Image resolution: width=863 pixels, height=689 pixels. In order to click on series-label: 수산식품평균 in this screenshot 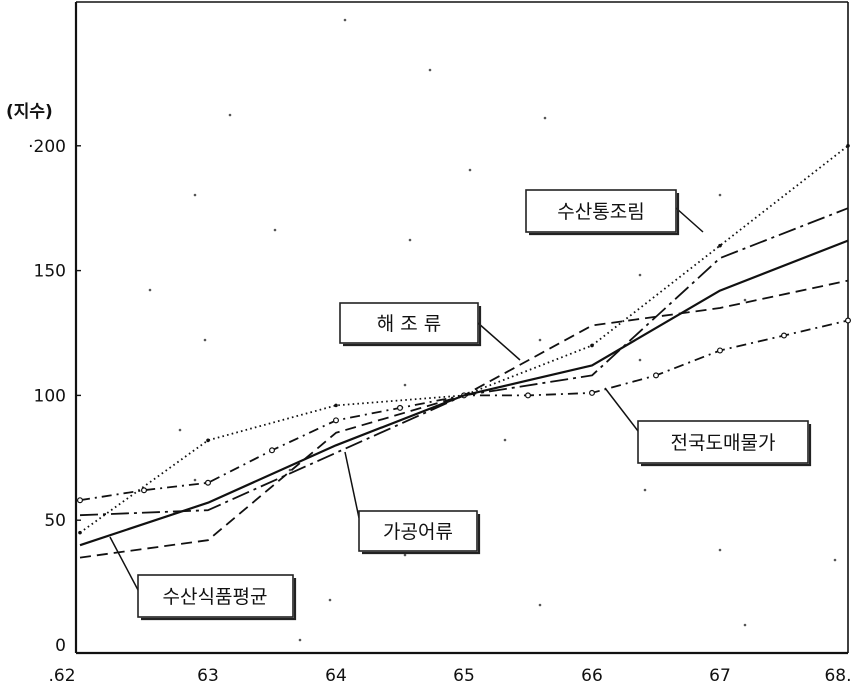, I will do `click(215, 597)`.